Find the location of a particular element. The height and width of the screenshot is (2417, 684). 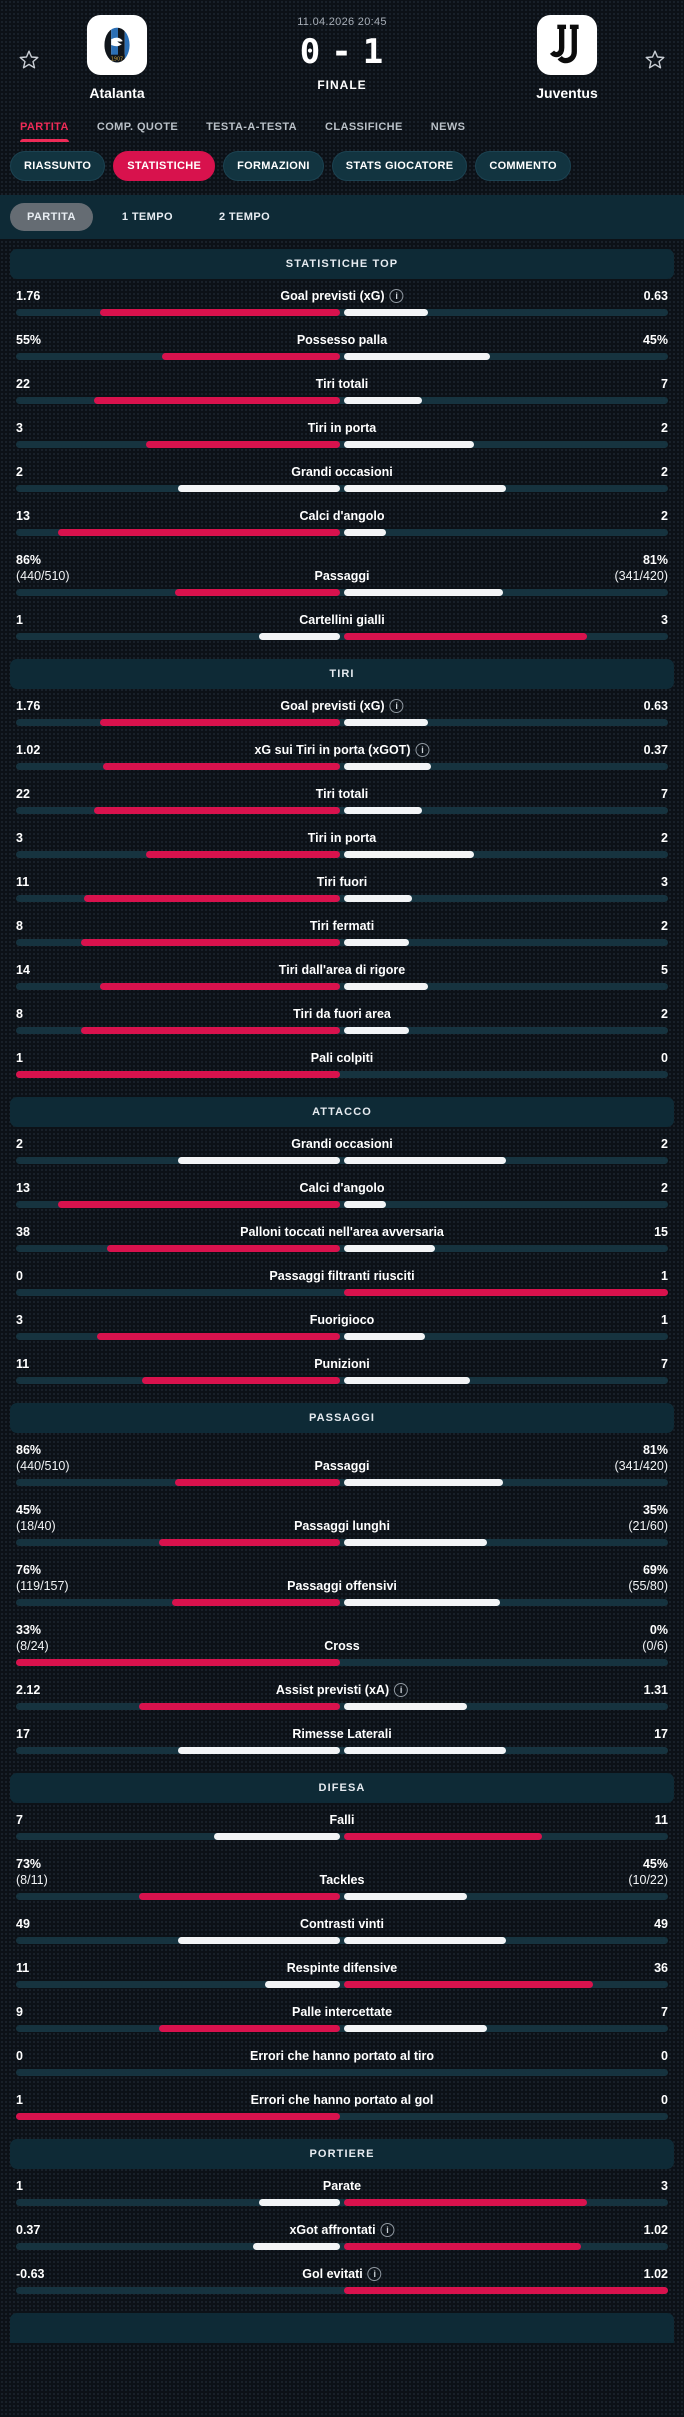

stat-label: Rimesse Laterali is located at coordinates (342, 1734).